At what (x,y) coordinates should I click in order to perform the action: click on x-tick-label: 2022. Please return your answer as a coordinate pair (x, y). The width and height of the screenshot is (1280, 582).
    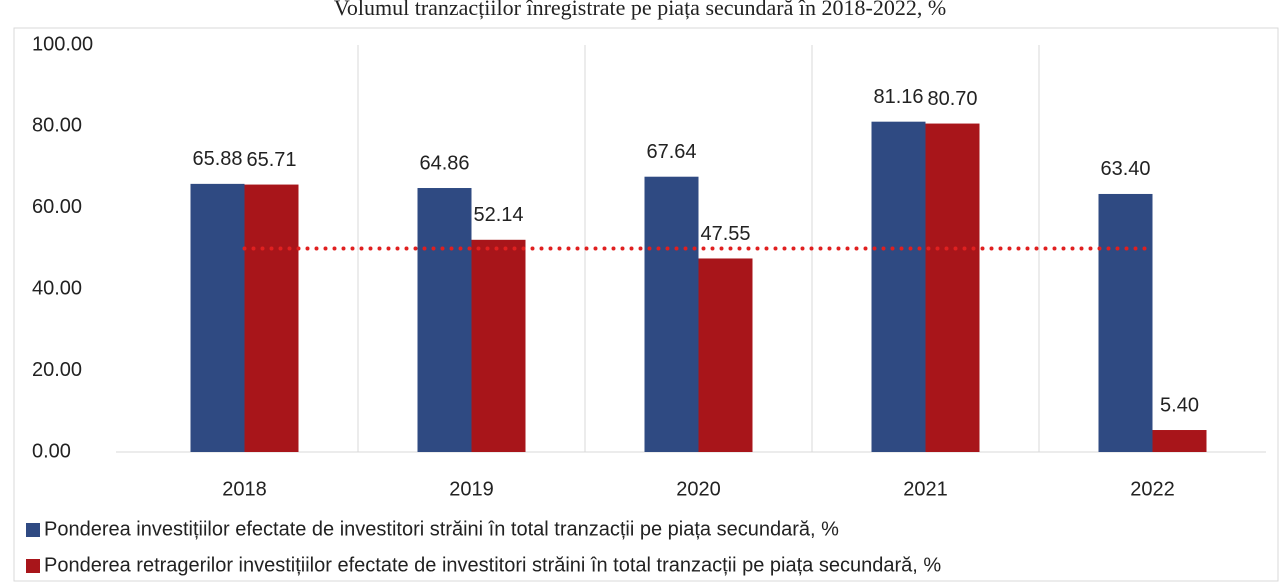
    Looking at the image, I should click on (1152, 489).